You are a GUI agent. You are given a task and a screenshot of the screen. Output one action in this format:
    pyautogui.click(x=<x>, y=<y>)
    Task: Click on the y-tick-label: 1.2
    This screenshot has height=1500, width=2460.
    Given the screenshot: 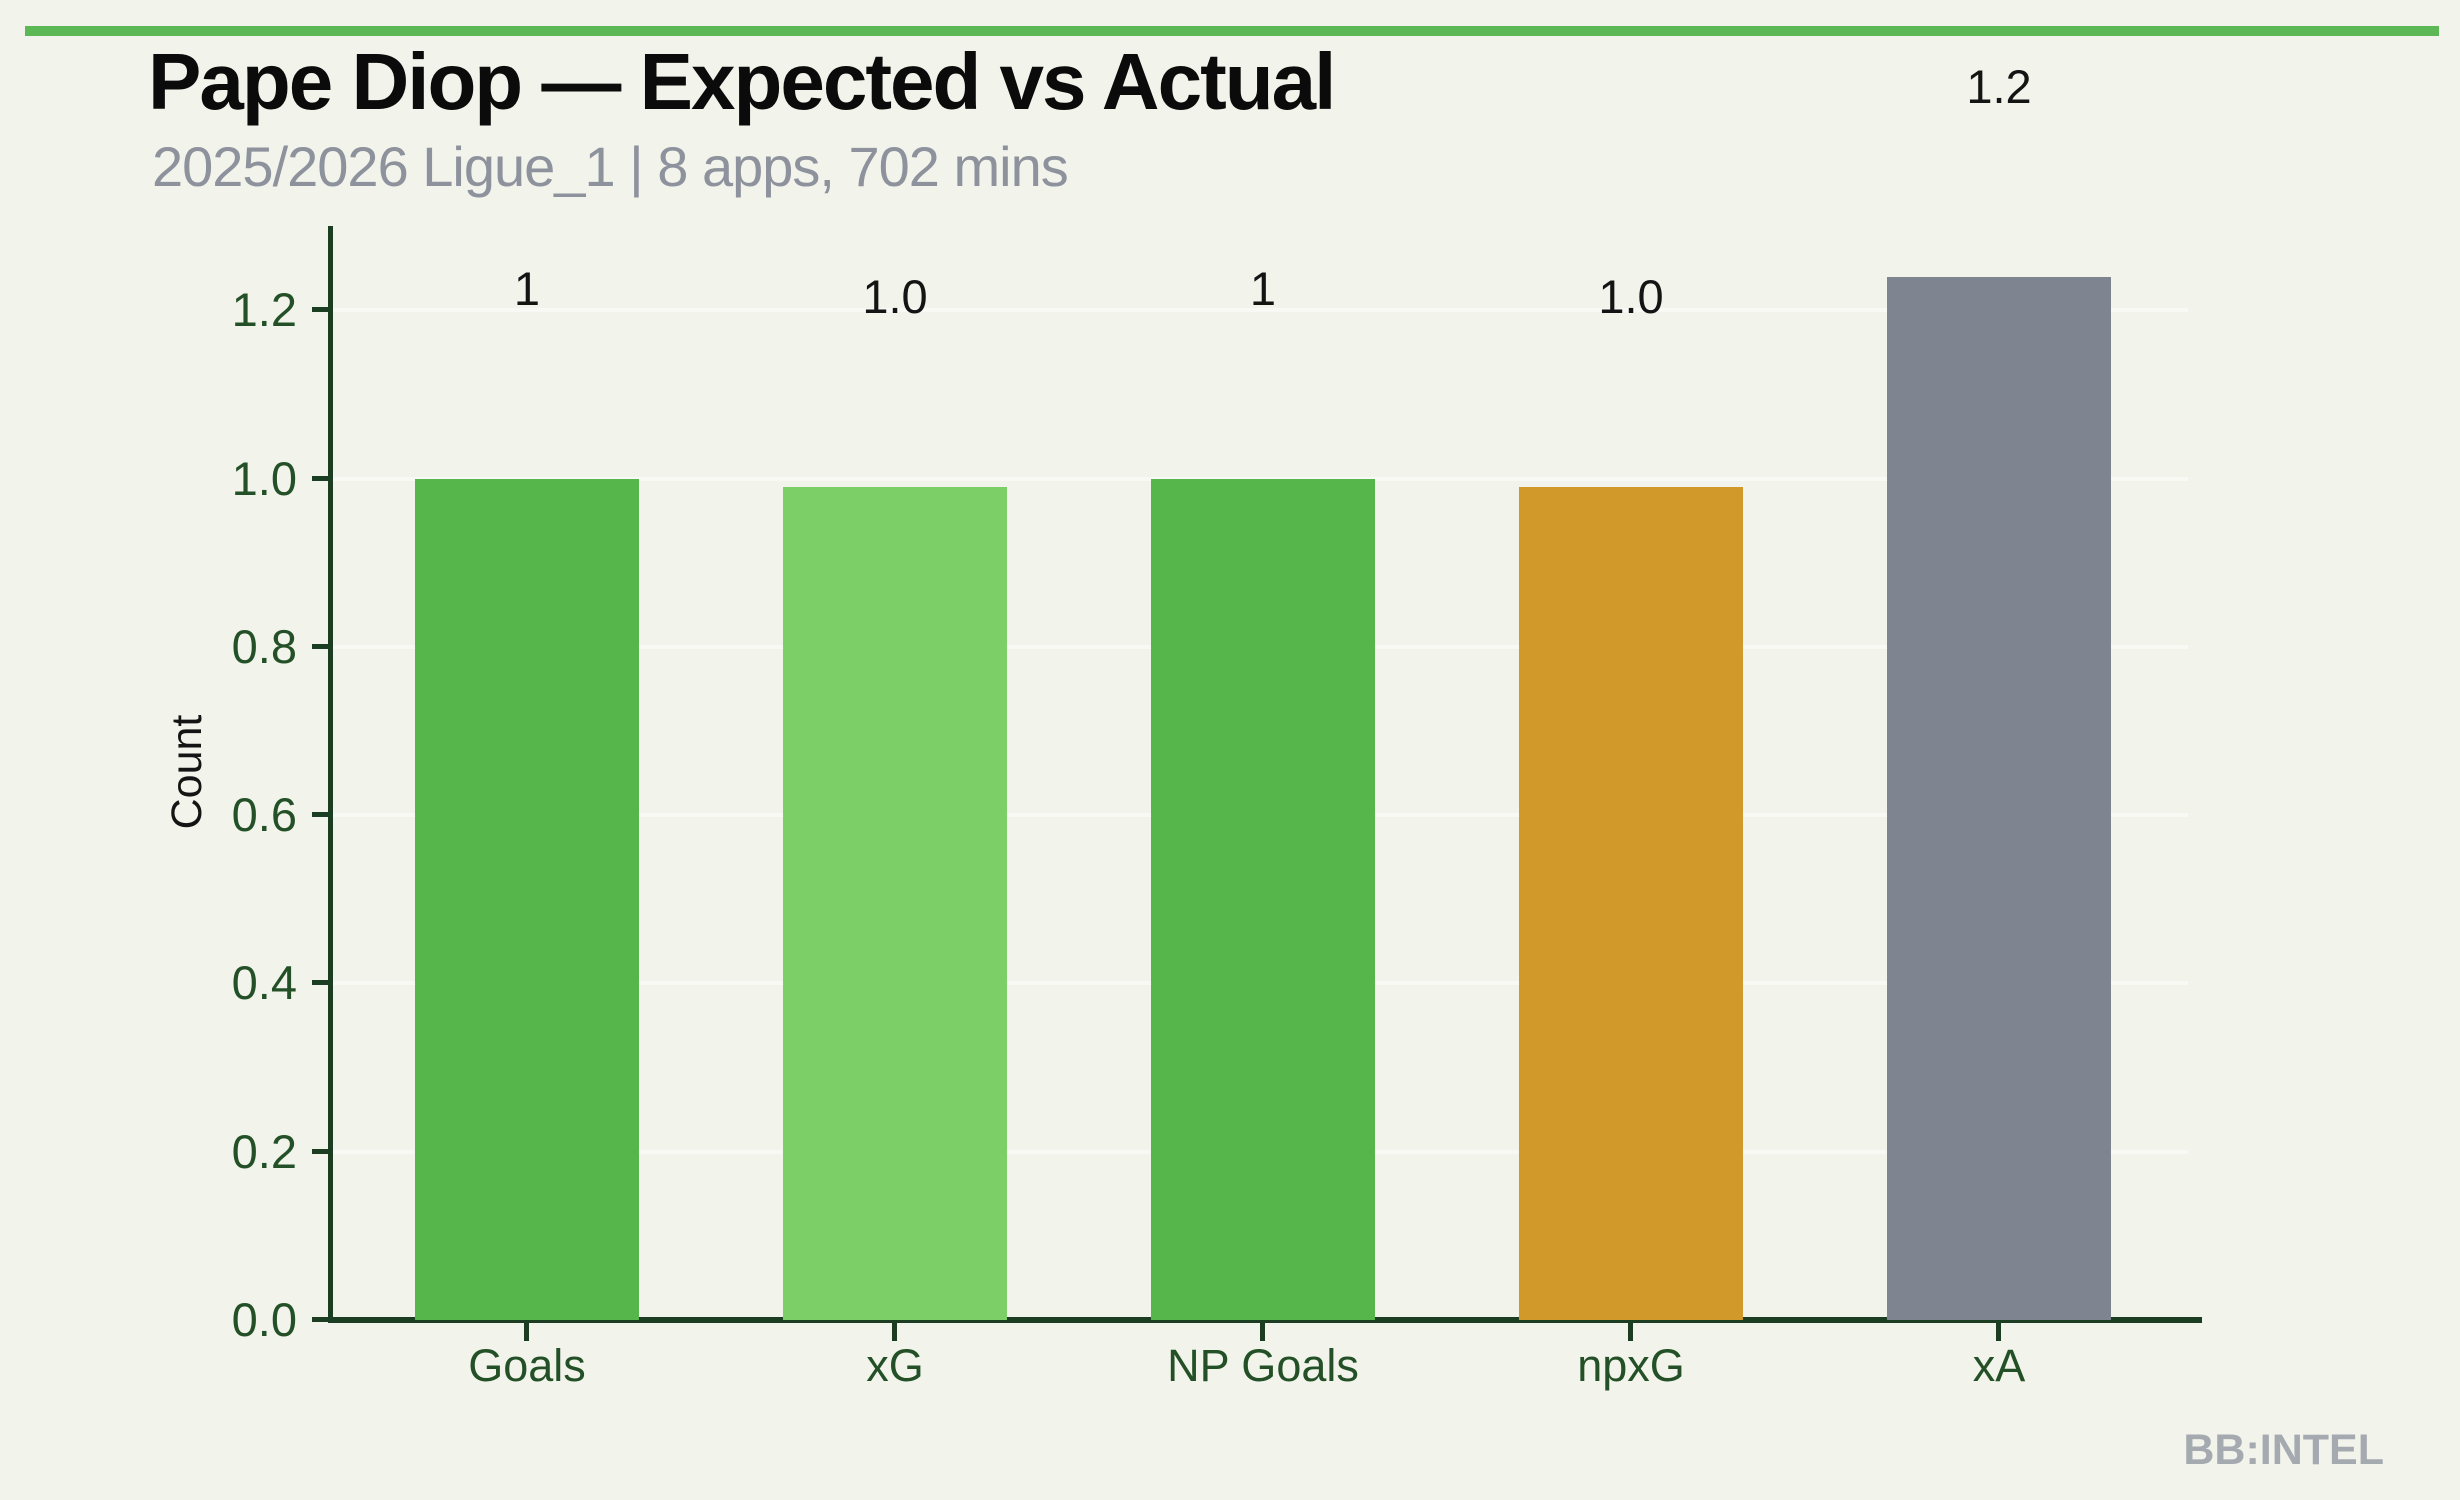 What is the action you would take?
    pyautogui.click(x=264, y=310)
    